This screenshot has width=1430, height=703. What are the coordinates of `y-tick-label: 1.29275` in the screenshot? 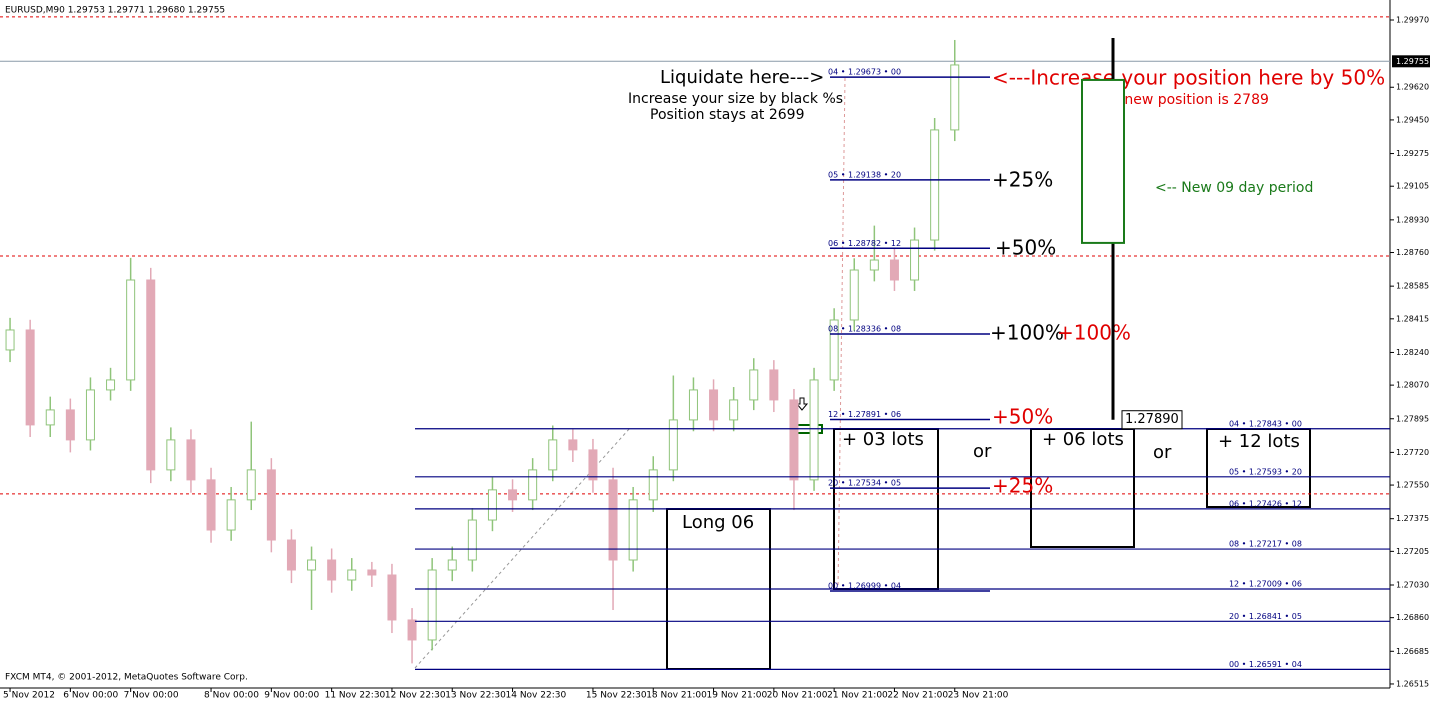 It's located at (1412, 153).